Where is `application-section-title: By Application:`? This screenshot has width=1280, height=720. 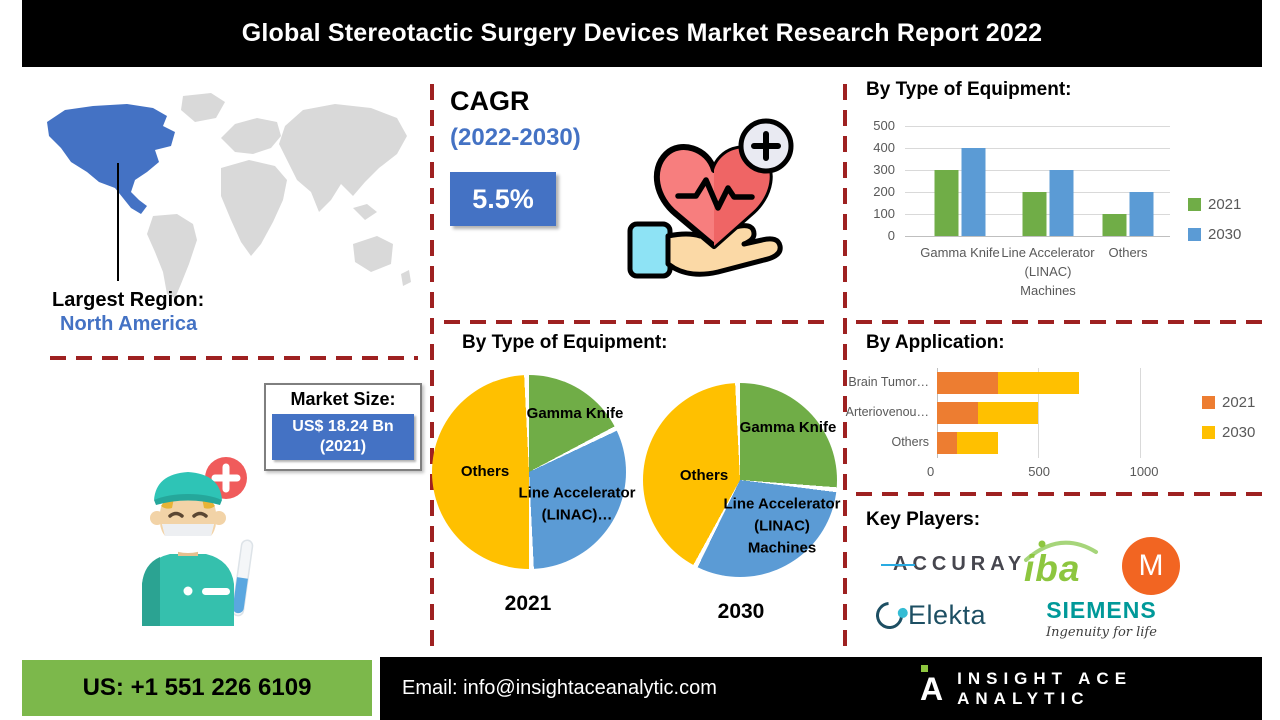 application-section-title: By Application: is located at coordinates (935, 342).